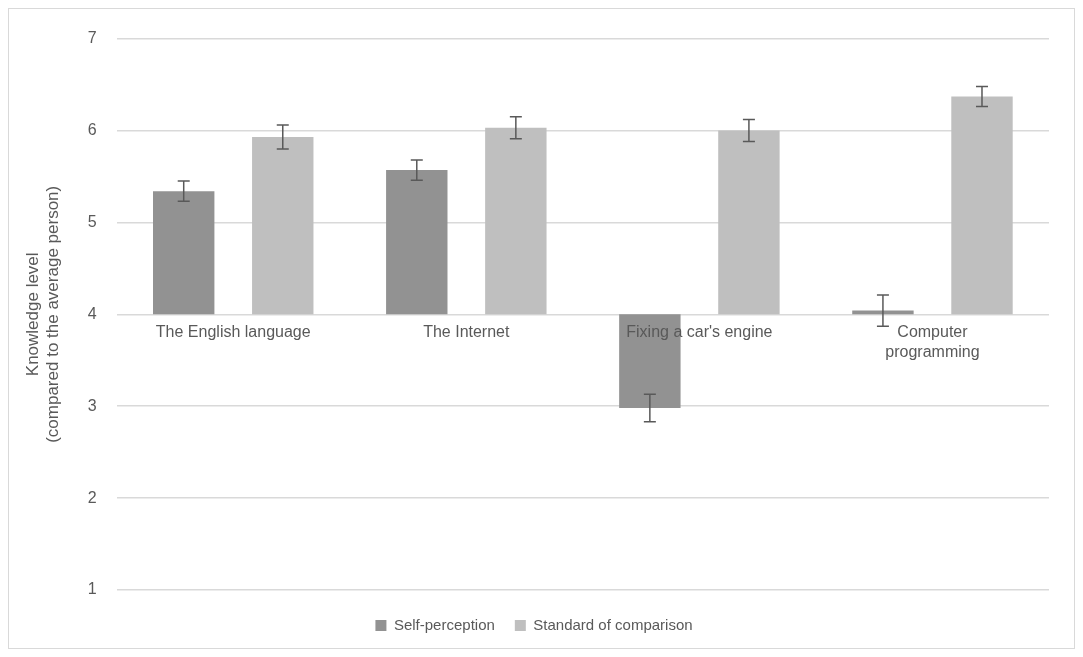 This screenshot has width=1083, height=657. I want to click on y-tick-label: 7, so click(92, 38).